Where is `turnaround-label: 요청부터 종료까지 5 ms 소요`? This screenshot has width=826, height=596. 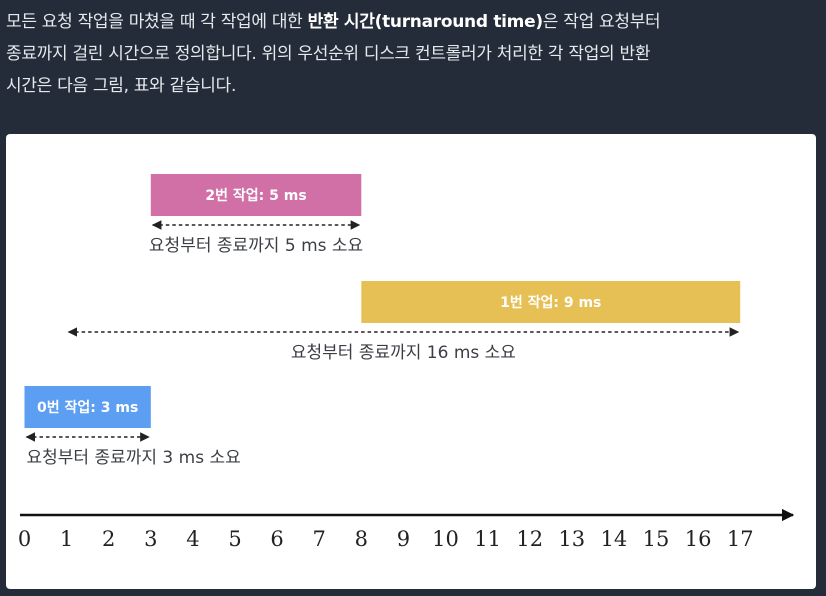
turnaround-label: 요청부터 종료까지 5 ms 소요 is located at coordinates (256, 246).